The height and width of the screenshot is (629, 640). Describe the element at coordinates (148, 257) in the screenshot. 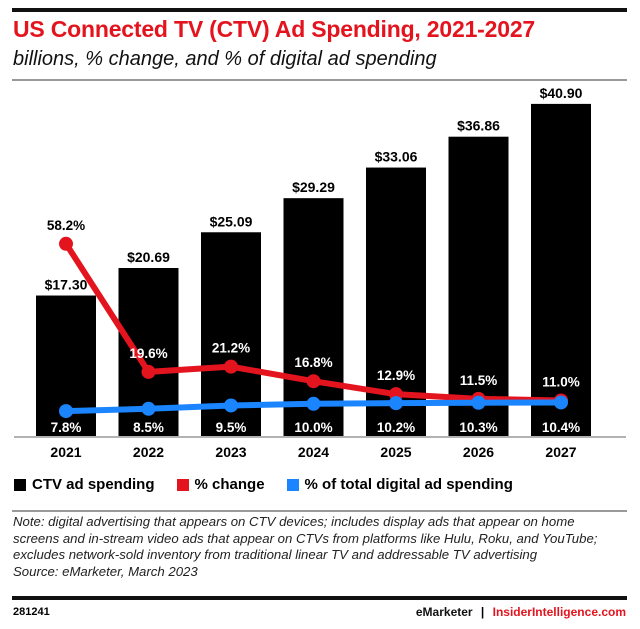

I see `bar-value-label: $20.69` at that location.